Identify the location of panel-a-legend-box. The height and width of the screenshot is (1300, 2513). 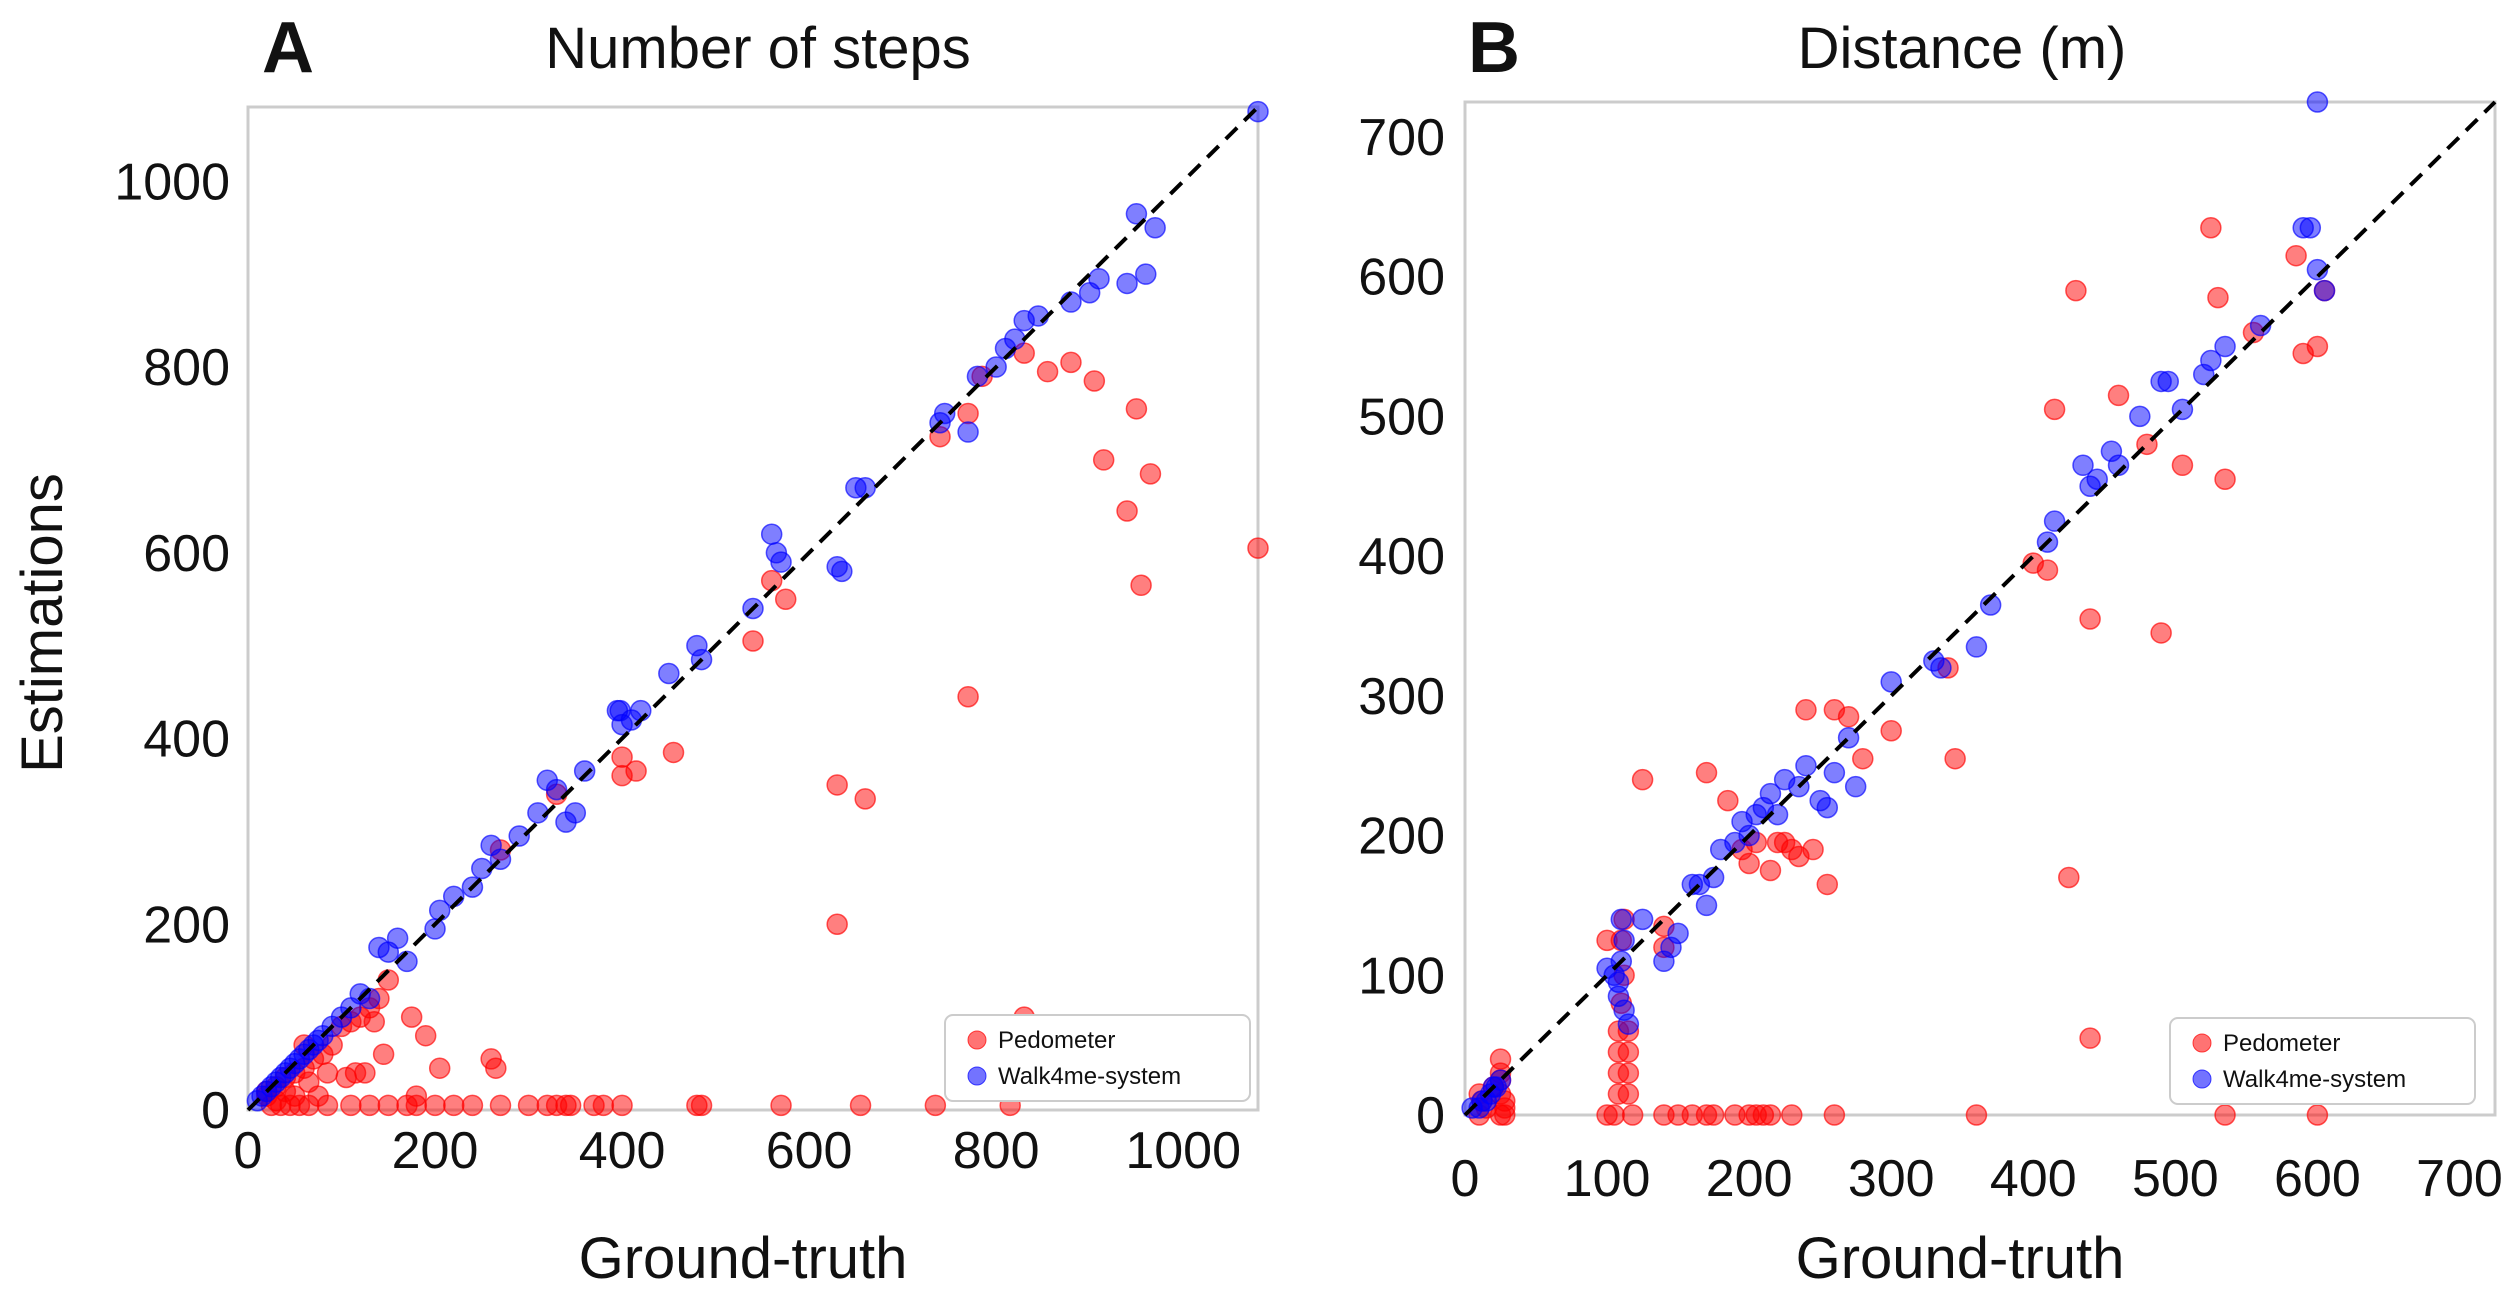
(1097, 1058).